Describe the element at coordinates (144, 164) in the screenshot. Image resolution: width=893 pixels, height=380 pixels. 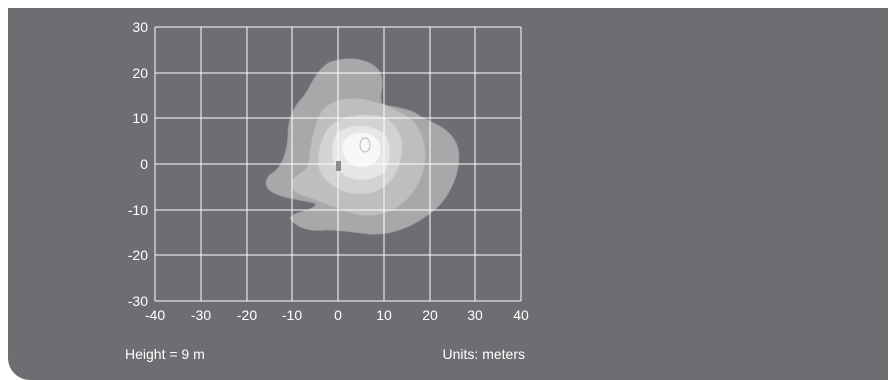
I see `y-tick-label: 0` at that location.